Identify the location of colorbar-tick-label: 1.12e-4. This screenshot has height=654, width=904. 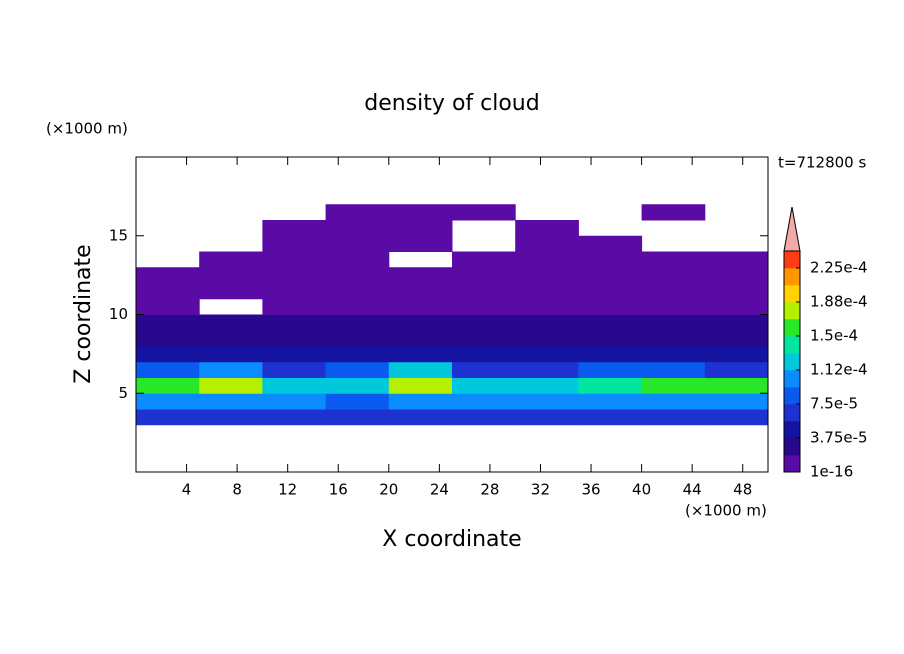
(839, 370).